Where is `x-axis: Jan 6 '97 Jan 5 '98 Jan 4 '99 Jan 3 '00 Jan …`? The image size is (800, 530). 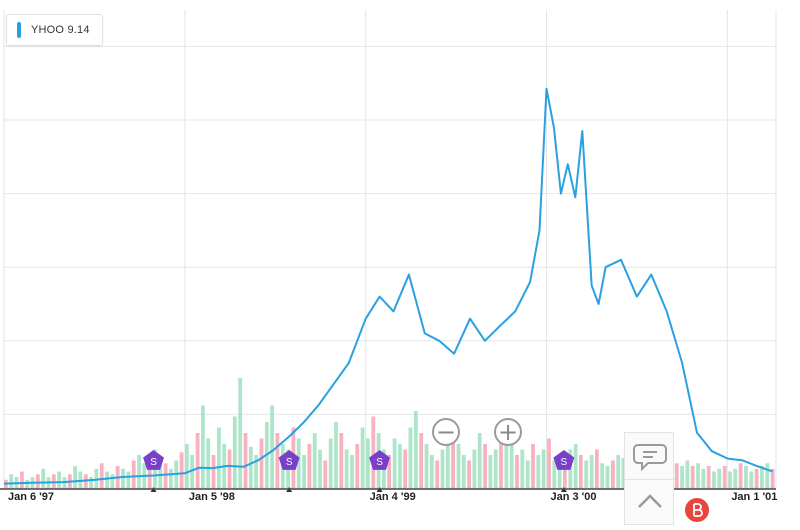 x-axis: Jan 6 '97 Jan 5 '98 Jan 4 '99 Jan 3 '00 Jan … is located at coordinates (388, 495).